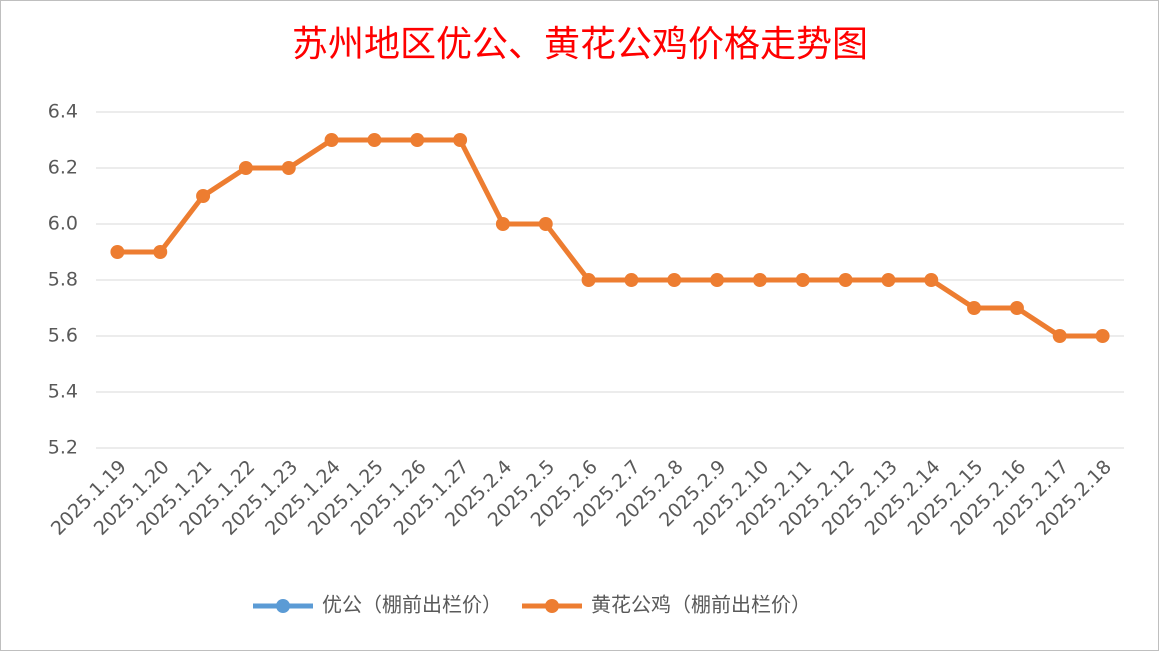 The image size is (1160, 652). Describe the element at coordinates (701, 605) in the screenshot. I see `legend-label: 黄花公鸡（棚前出栏价）` at that location.